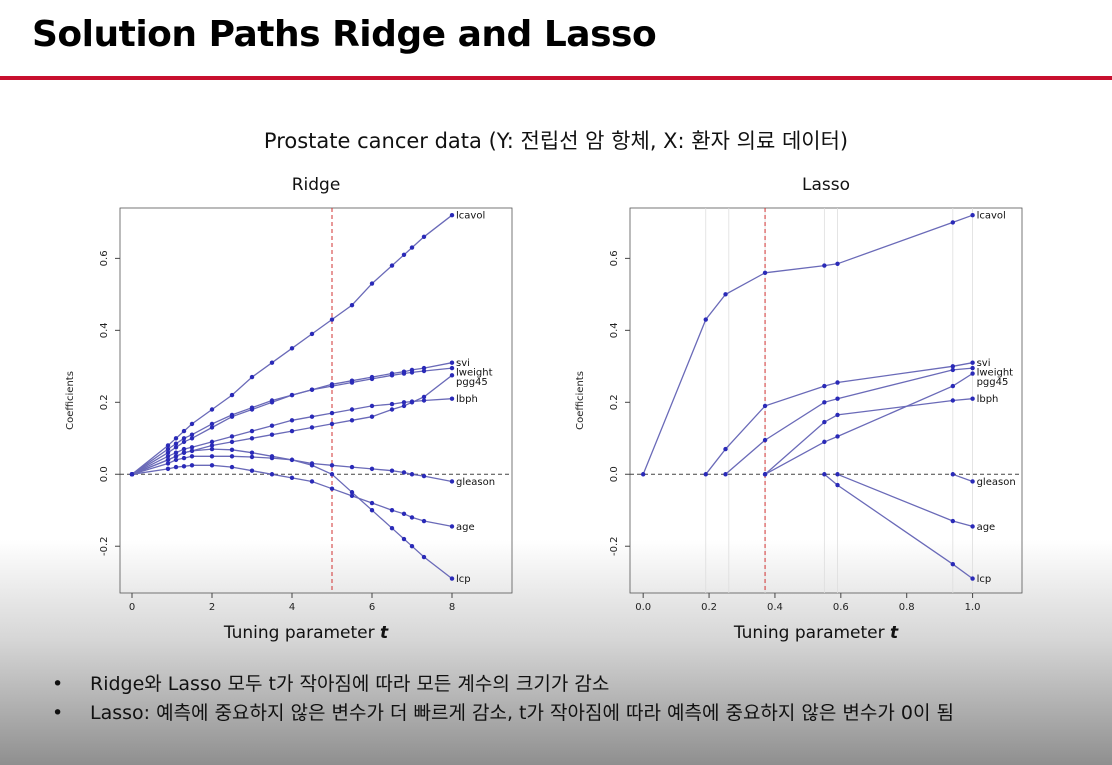 The width and height of the screenshot is (1112, 765). I want to click on x-axis-label: Tuning parameter t, so click(306, 633).